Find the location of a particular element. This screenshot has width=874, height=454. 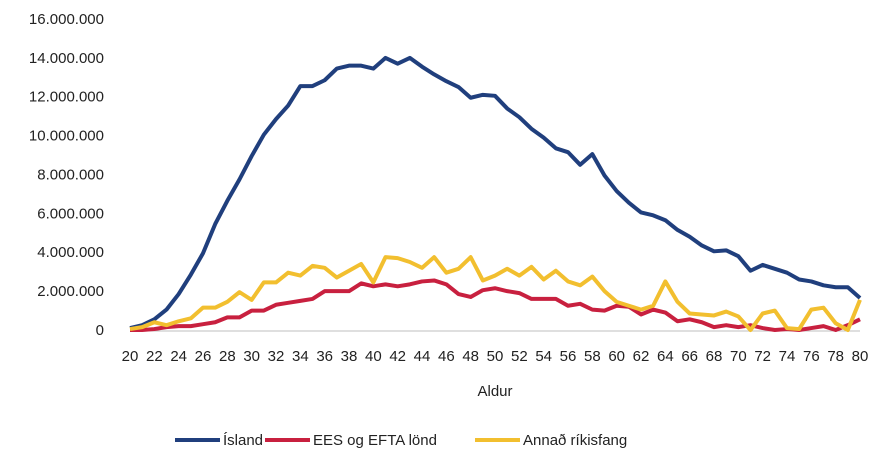

x-tick-label: 60 is located at coordinates (616, 356).